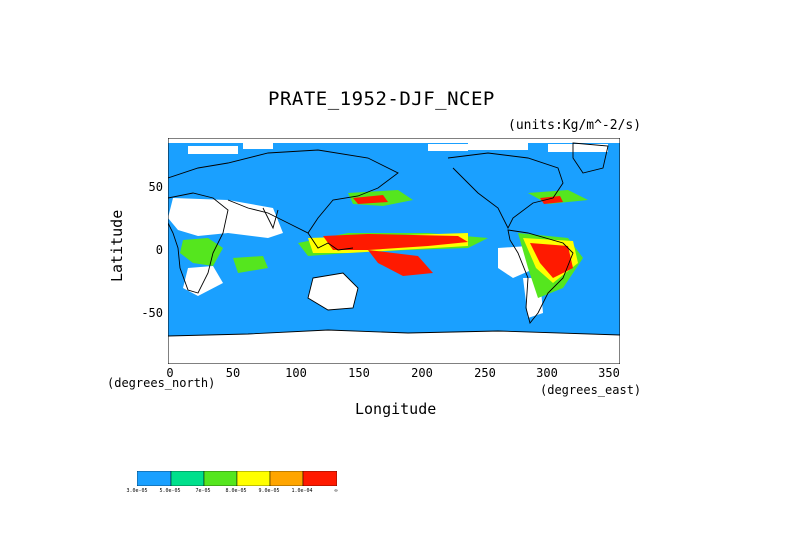 The width and height of the screenshot is (789, 558). I want to click on colorbar-label-2: 5.0e-05, so click(170, 491).